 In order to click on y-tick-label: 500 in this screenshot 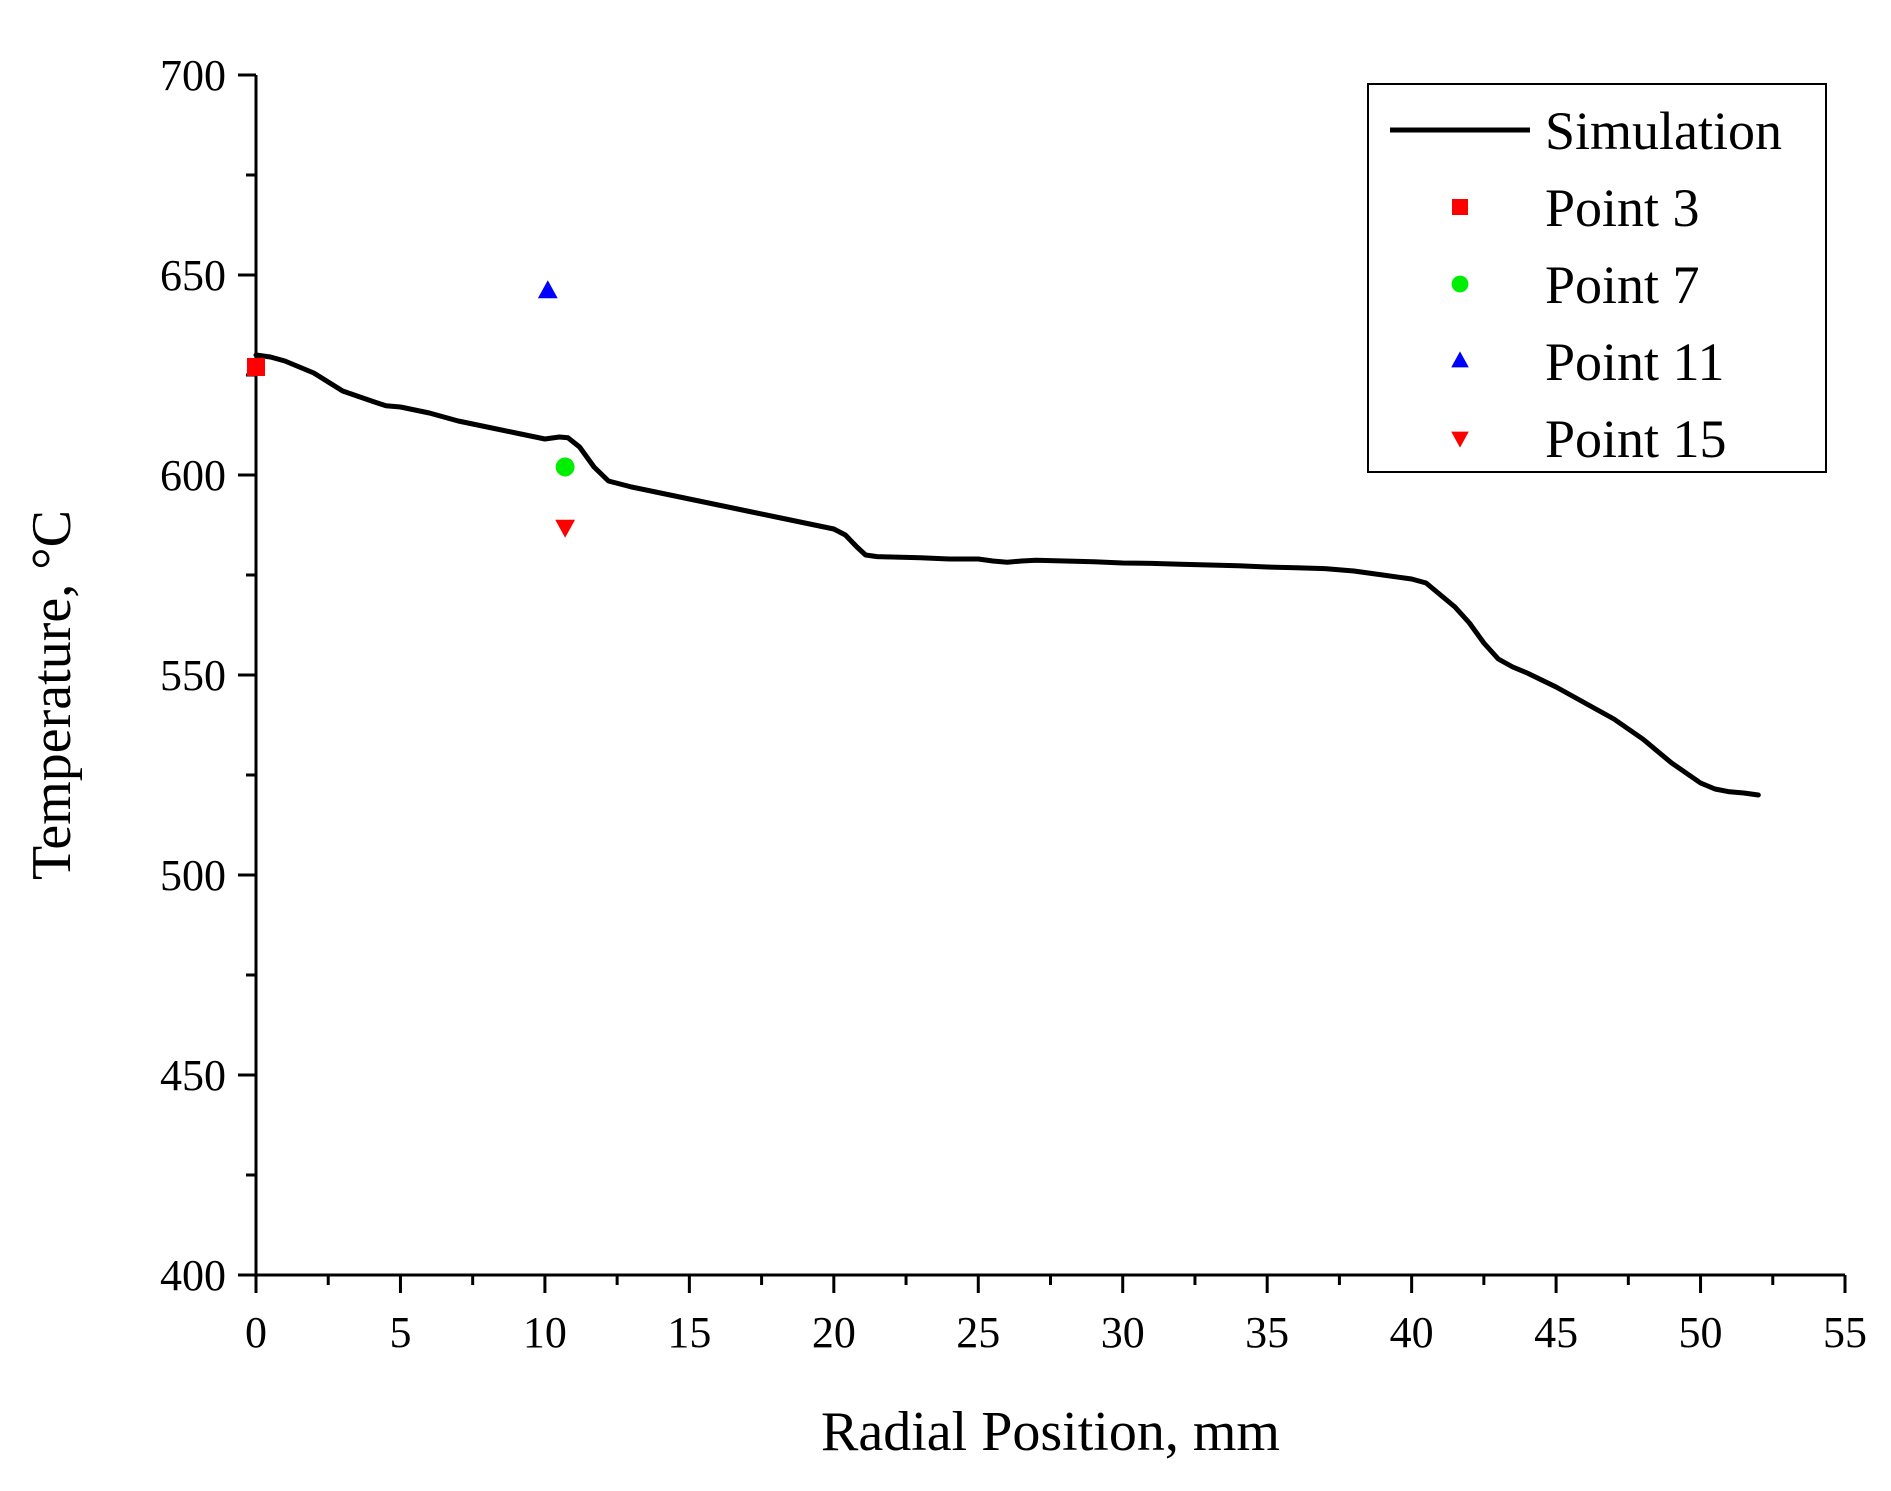, I will do `click(193, 875)`.